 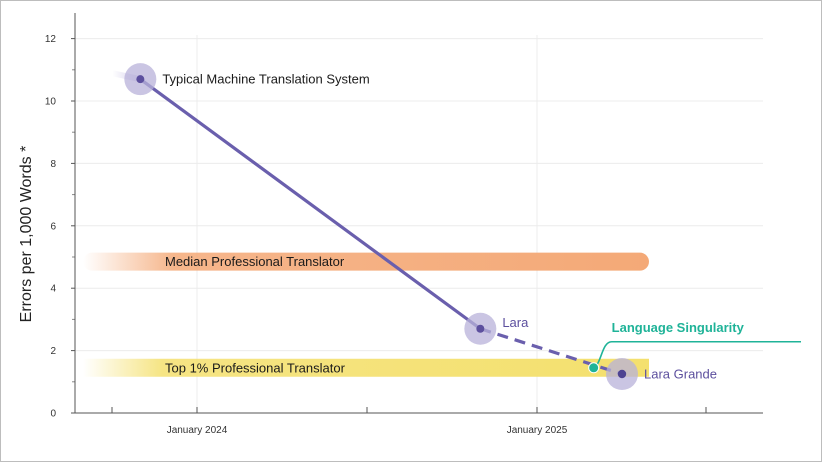 I want to click on y-tick-label: 2, so click(x=53, y=351).